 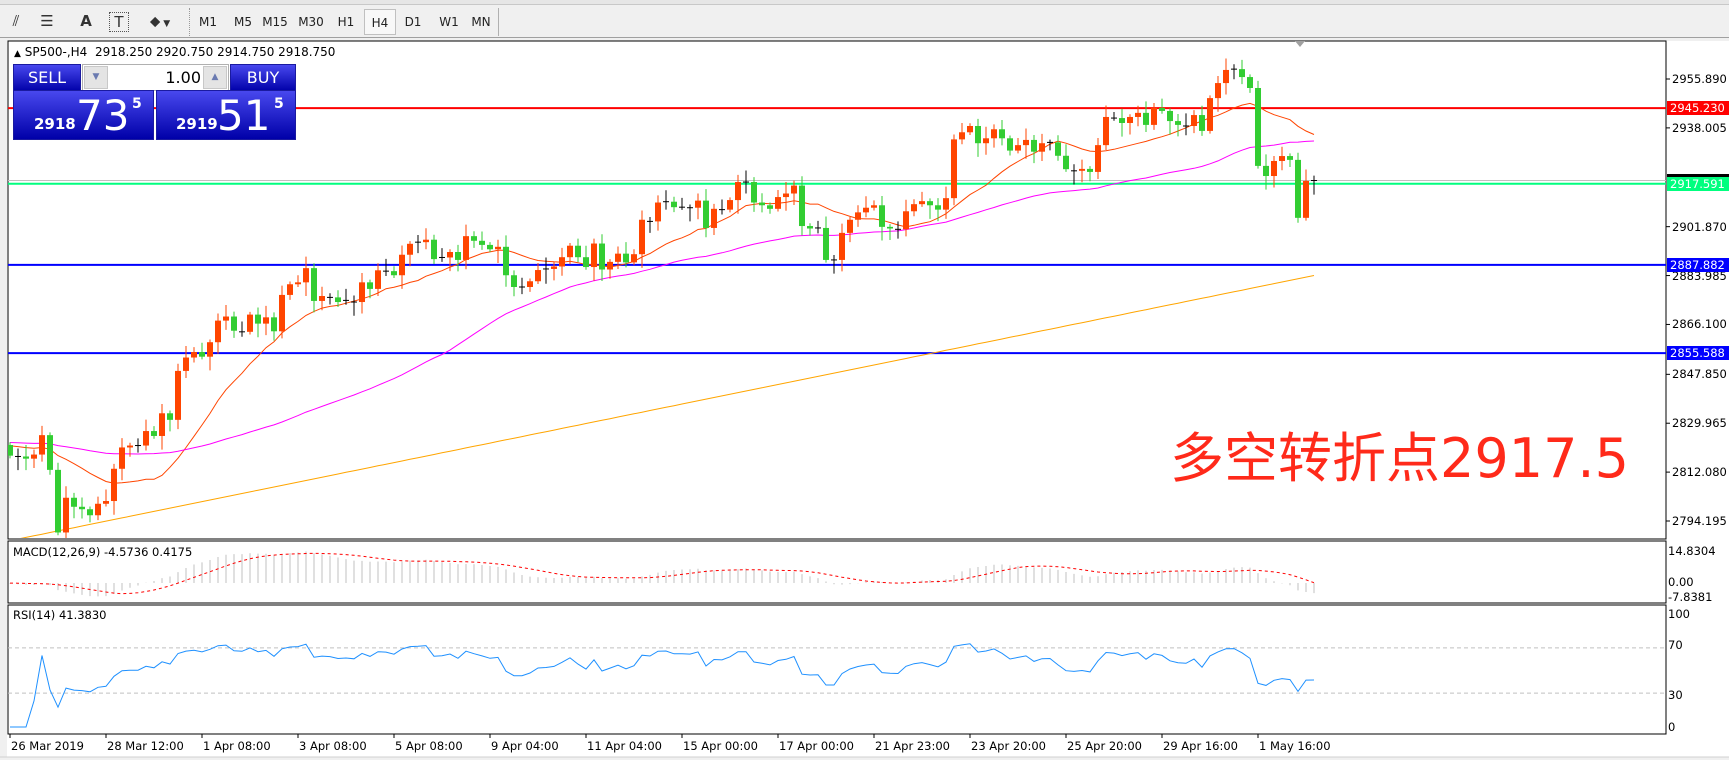 What do you see at coordinates (1698, 353) in the screenshot?
I see `line-price-tag-support: 2855.588` at bounding box center [1698, 353].